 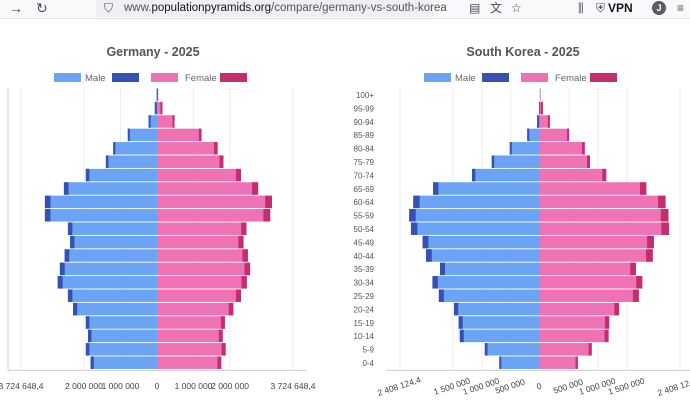 What do you see at coordinates (496, 8) in the screenshot?
I see `translate-icon: 文` at bounding box center [496, 8].